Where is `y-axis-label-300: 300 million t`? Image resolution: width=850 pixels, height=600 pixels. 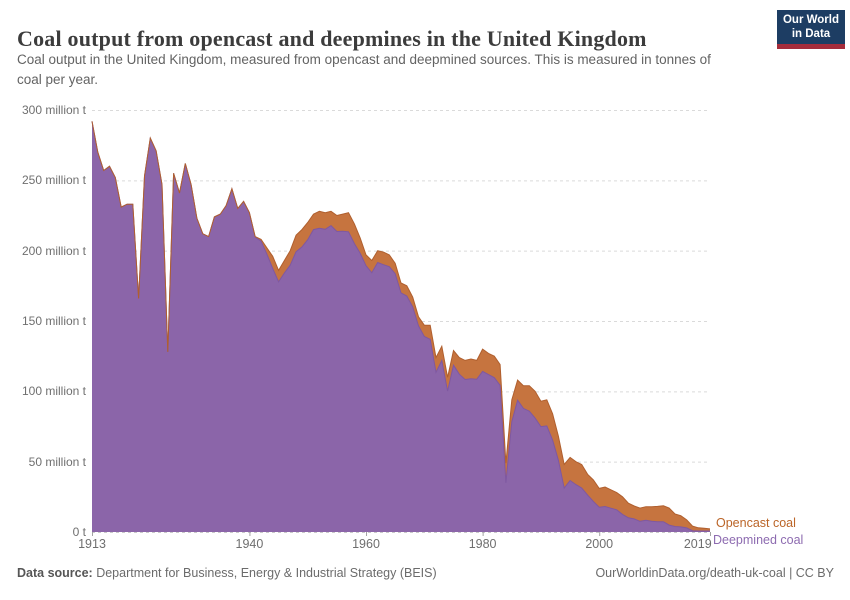
y-axis-label-300: 300 million t is located at coordinates (53, 110).